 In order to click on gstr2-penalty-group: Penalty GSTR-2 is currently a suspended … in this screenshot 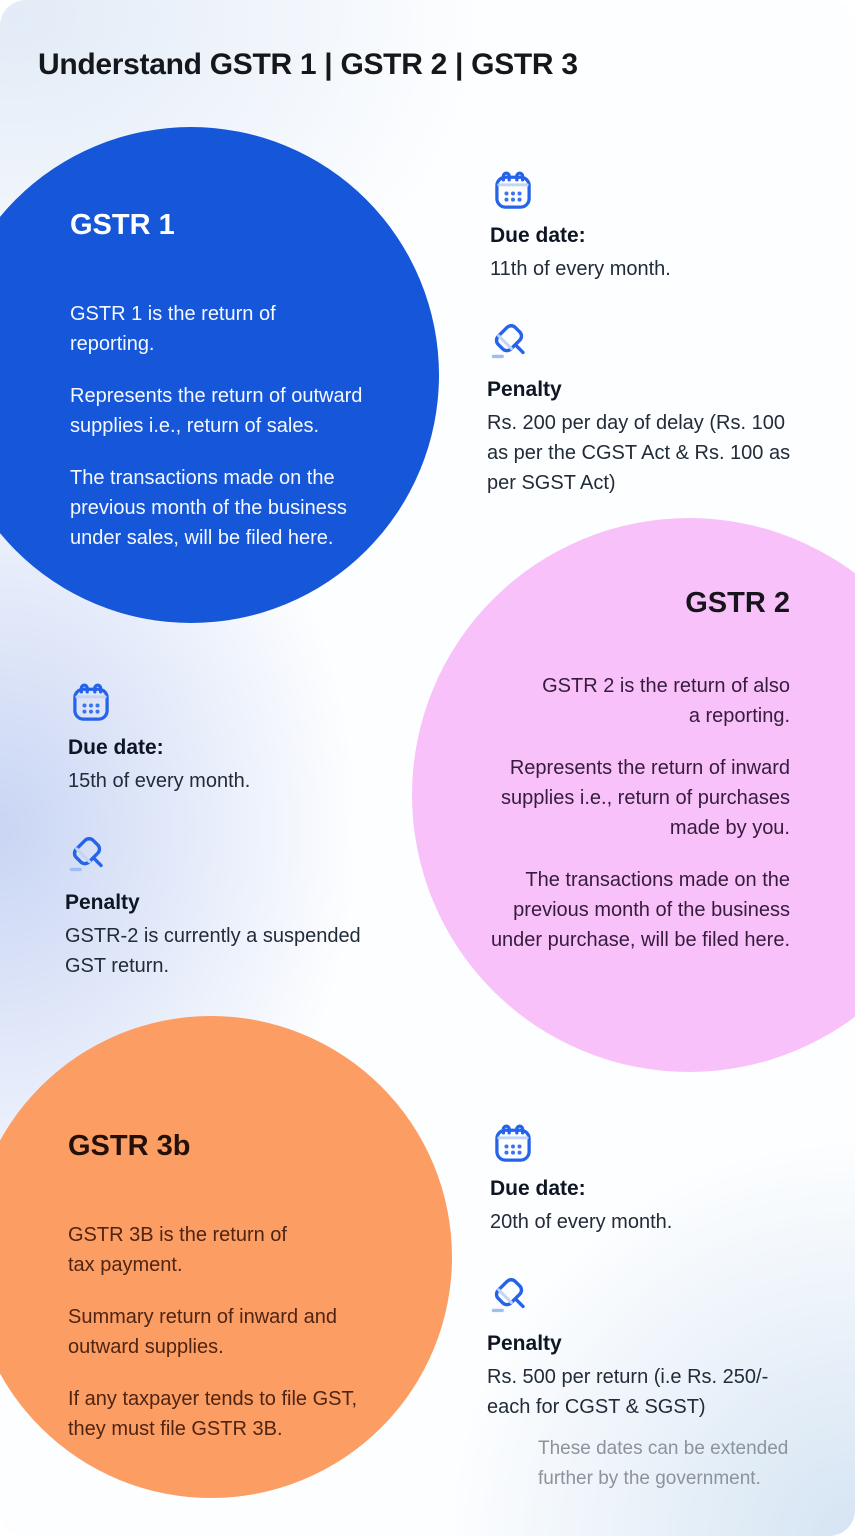, I will do `click(235, 907)`.